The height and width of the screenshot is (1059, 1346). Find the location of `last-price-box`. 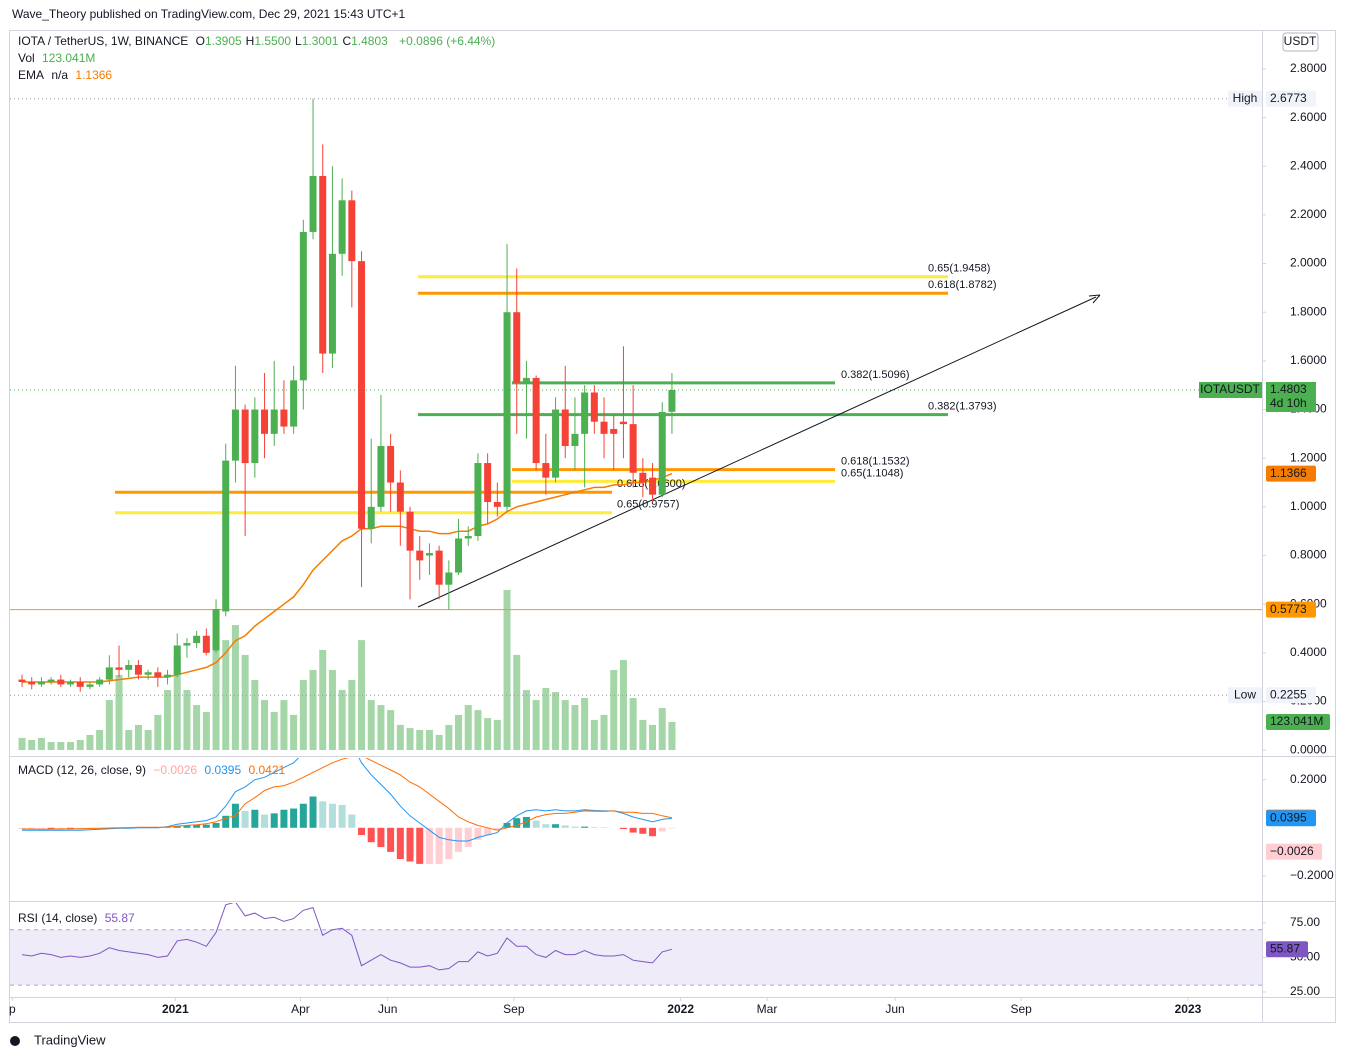

last-price-box is located at coordinates (1291, 396).